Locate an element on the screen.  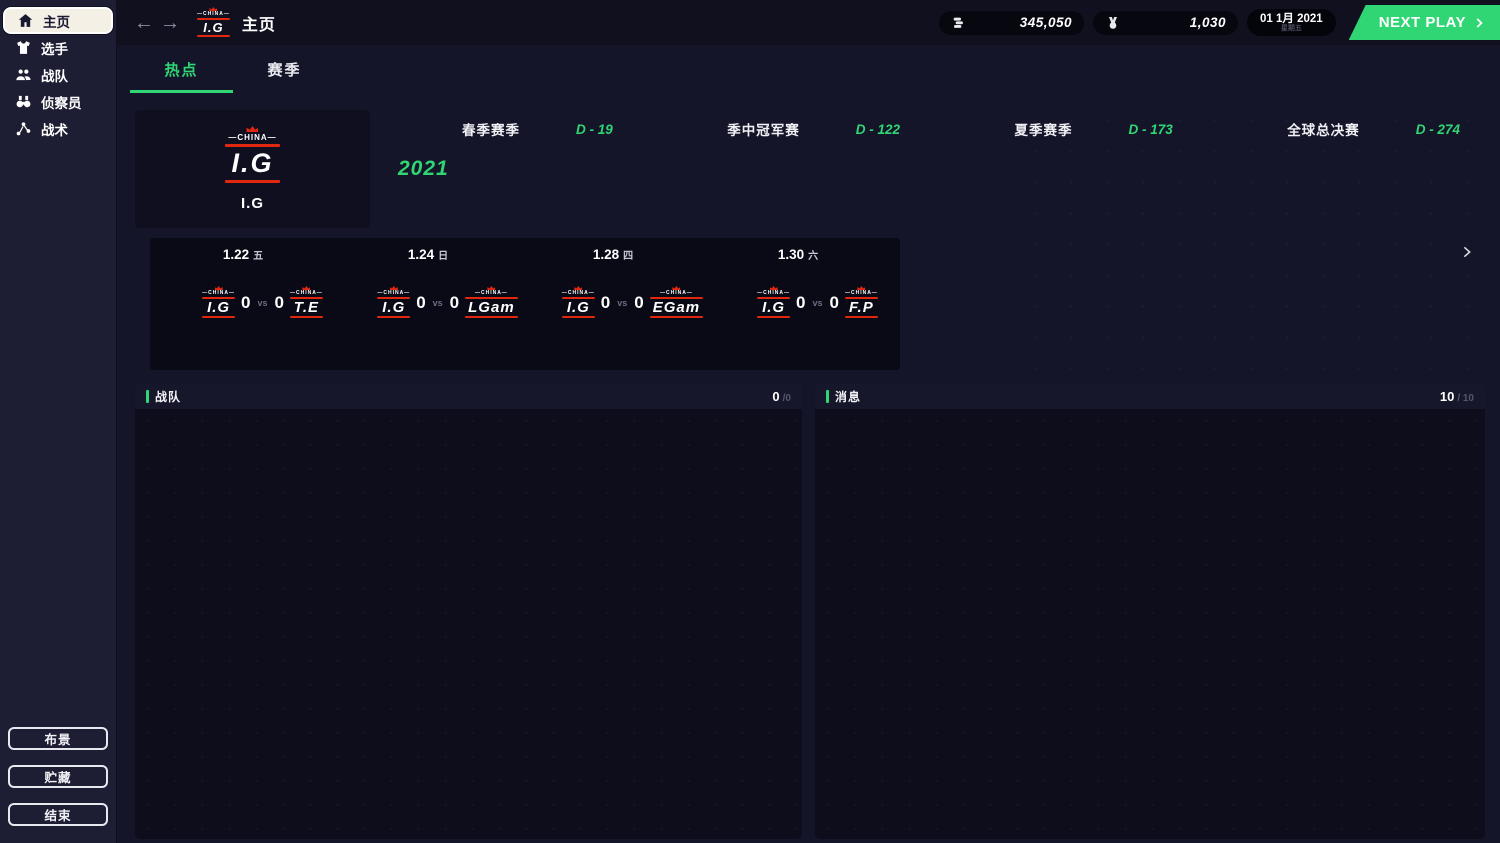
schedule-column: 1.28 四 —CHINA— I.G 0 vs 0 is located at coordinates (632, 304).